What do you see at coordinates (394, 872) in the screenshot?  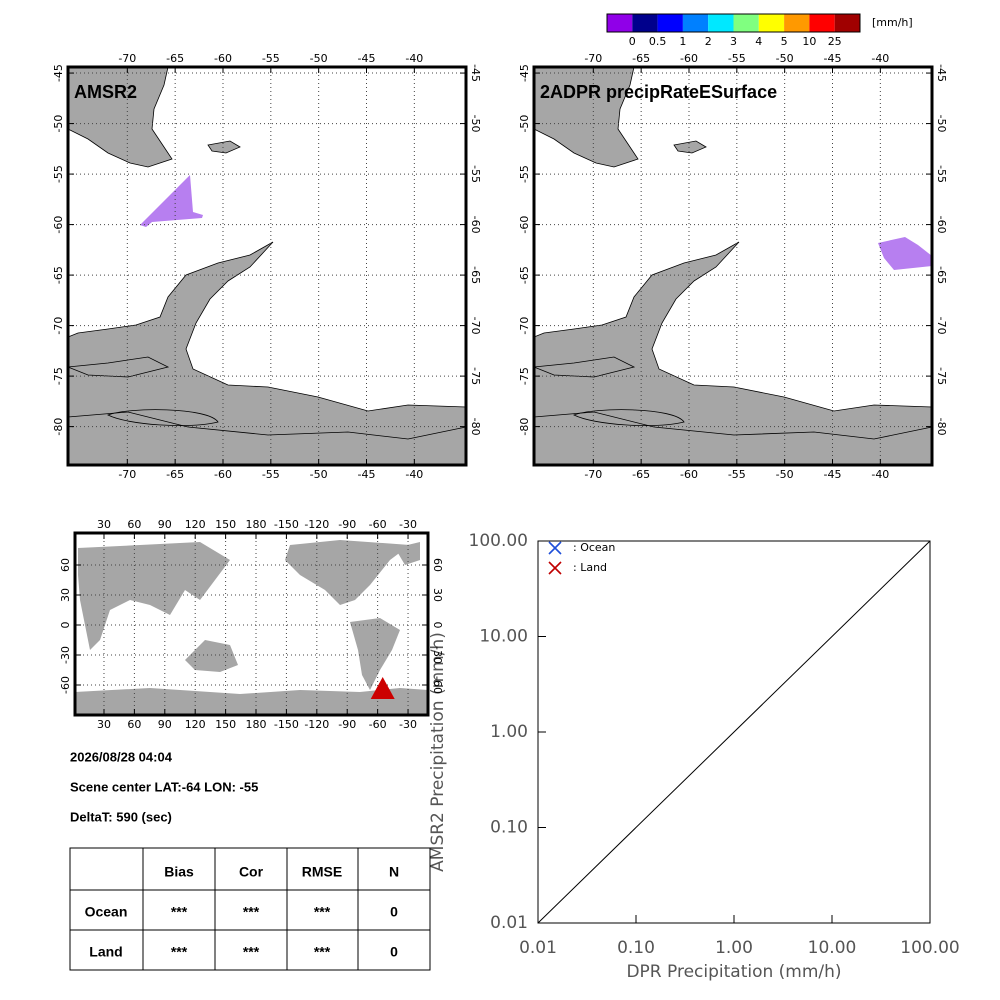 I see `column-header: N` at bounding box center [394, 872].